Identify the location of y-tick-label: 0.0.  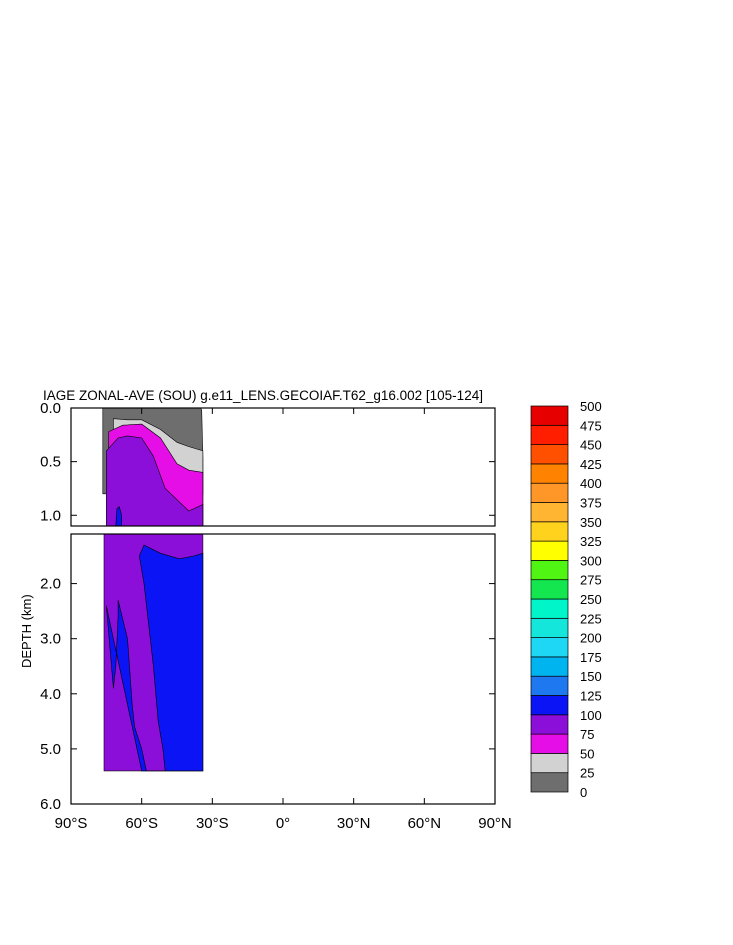
(50, 408).